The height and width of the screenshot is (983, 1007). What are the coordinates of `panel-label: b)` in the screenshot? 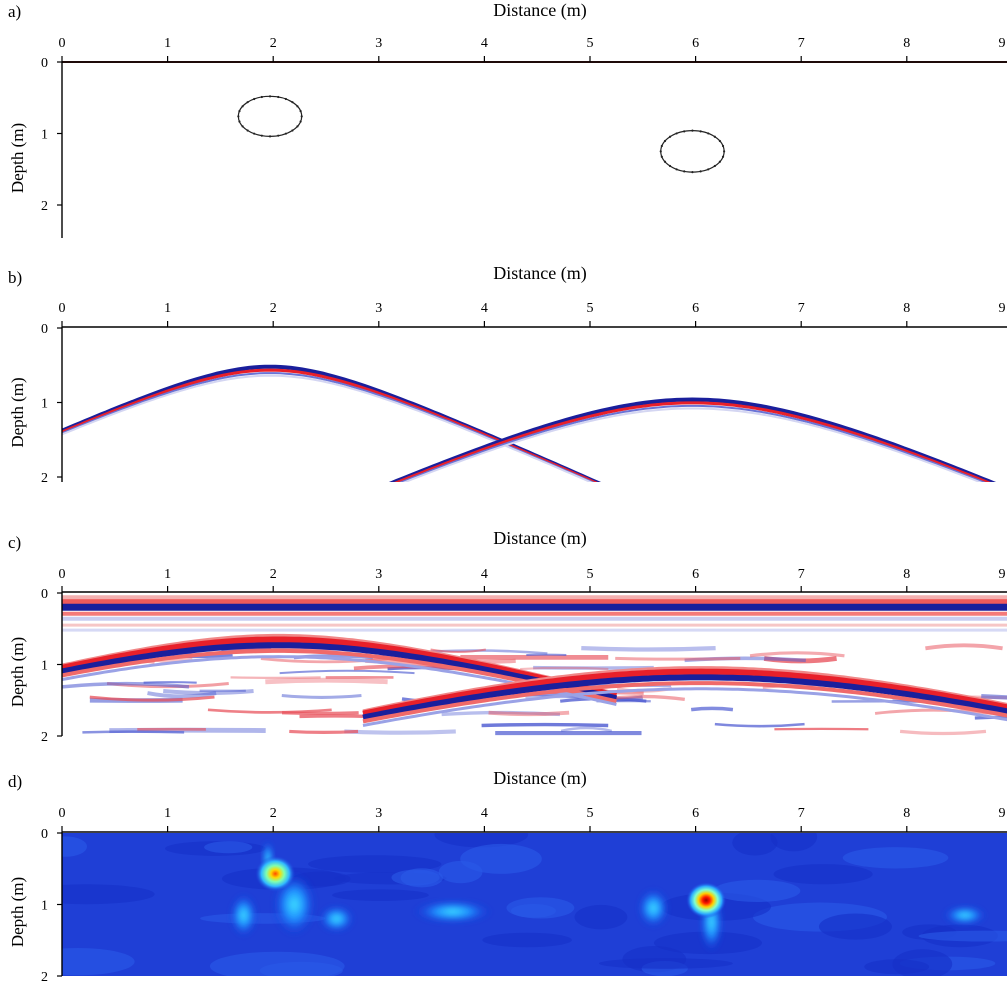 It's located at (15, 277).